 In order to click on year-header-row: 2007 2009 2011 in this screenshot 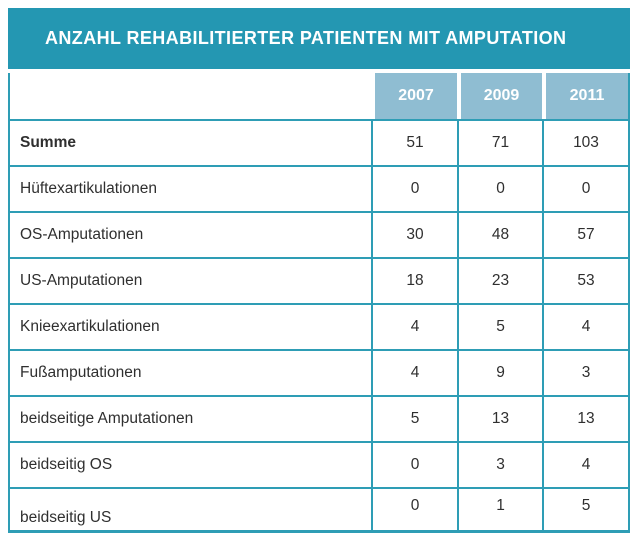, I will do `click(319, 96)`.